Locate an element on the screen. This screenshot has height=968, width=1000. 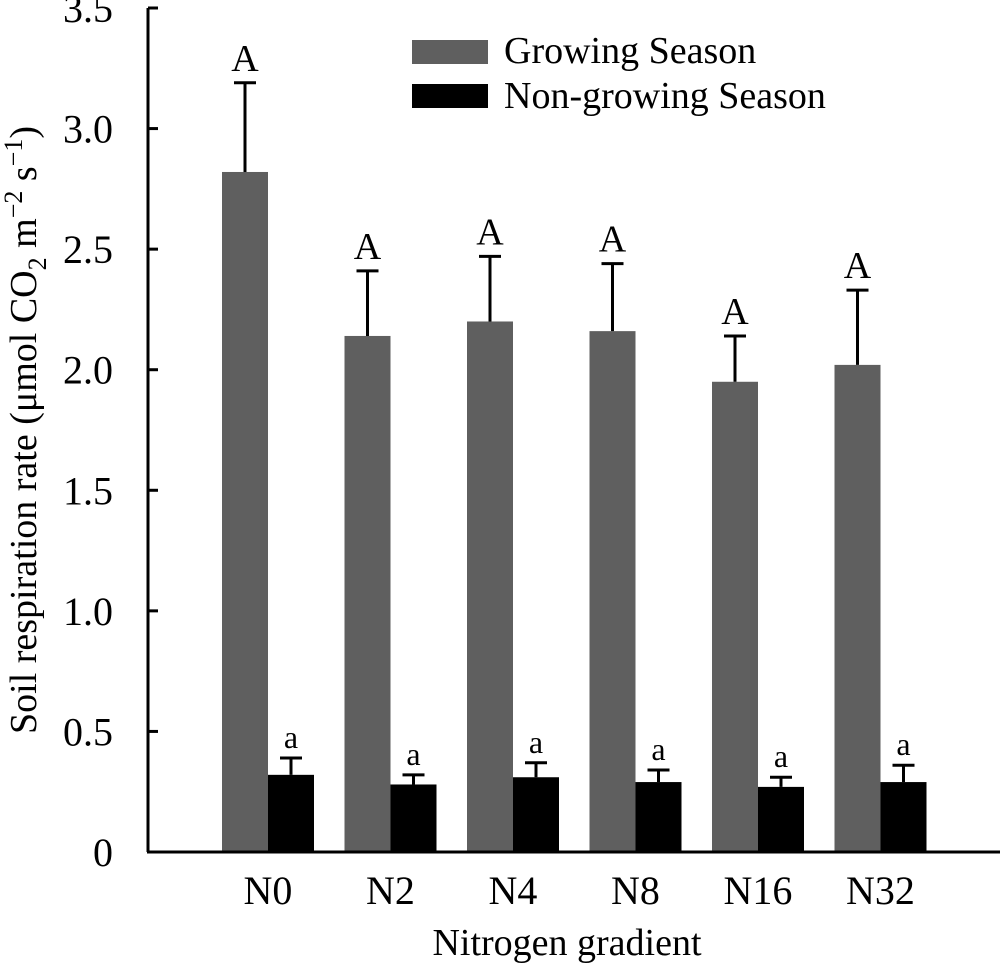
y-tick-label: 2.5 is located at coordinates (88, 249).